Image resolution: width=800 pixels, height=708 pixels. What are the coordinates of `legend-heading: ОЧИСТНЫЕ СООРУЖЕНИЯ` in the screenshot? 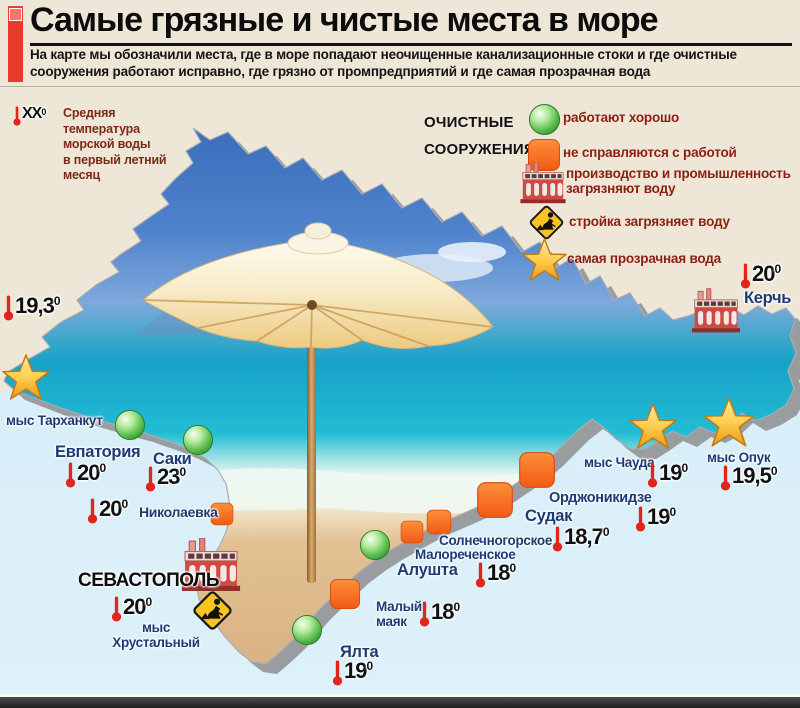 It's located at (479, 136).